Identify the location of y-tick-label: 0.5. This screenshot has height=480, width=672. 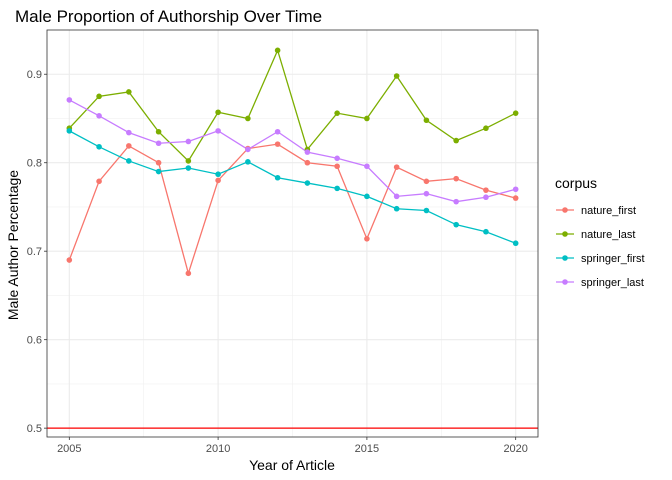
(34, 429).